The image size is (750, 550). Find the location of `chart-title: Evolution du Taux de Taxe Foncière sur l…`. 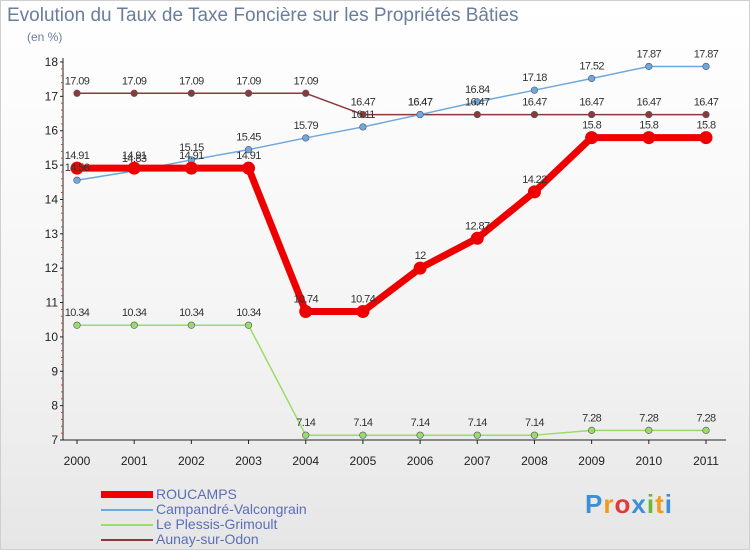

chart-title: Evolution du Taux de Taxe Foncière sur l… is located at coordinates (263, 15).